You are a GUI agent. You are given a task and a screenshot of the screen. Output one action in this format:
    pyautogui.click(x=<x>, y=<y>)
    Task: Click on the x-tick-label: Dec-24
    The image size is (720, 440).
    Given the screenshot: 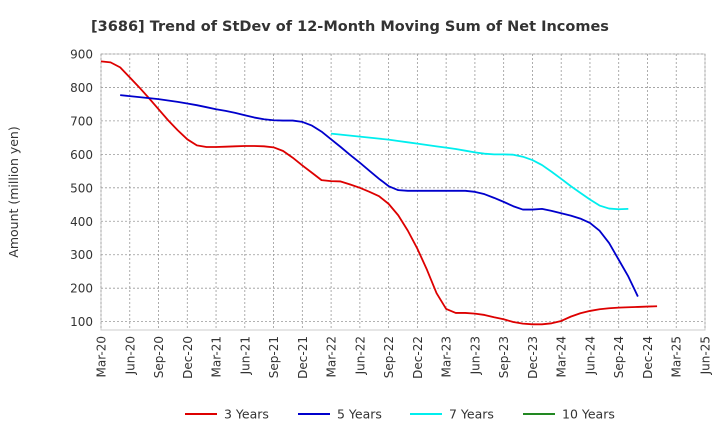 What is the action you would take?
    pyautogui.click(x=648, y=357)
    